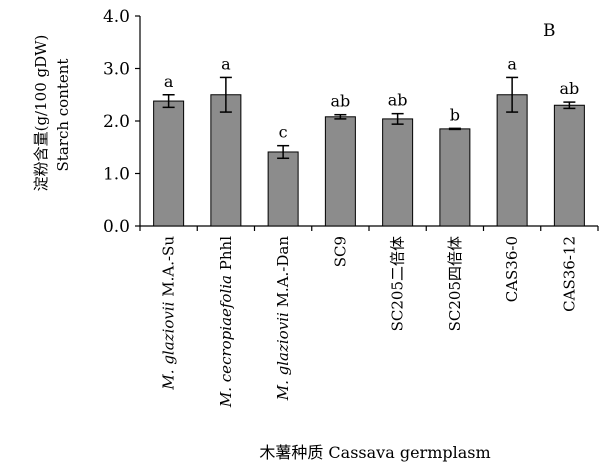 The image size is (612, 467). I want to click on category-label: CAS36-12, so click(569, 274).